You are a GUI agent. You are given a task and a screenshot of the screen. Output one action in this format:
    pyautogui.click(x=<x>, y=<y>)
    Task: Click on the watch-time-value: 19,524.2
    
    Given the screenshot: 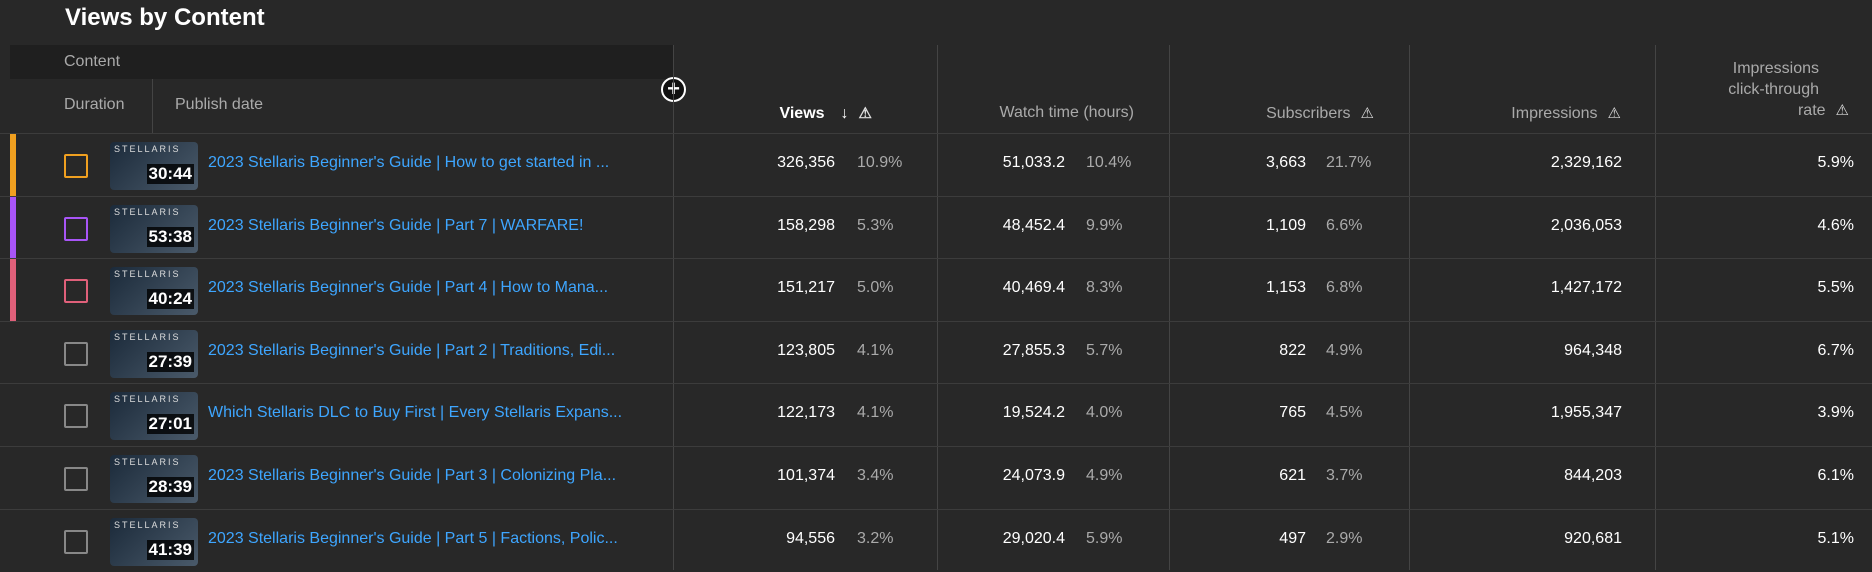 What is the action you would take?
    pyautogui.click(x=1033, y=413)
    